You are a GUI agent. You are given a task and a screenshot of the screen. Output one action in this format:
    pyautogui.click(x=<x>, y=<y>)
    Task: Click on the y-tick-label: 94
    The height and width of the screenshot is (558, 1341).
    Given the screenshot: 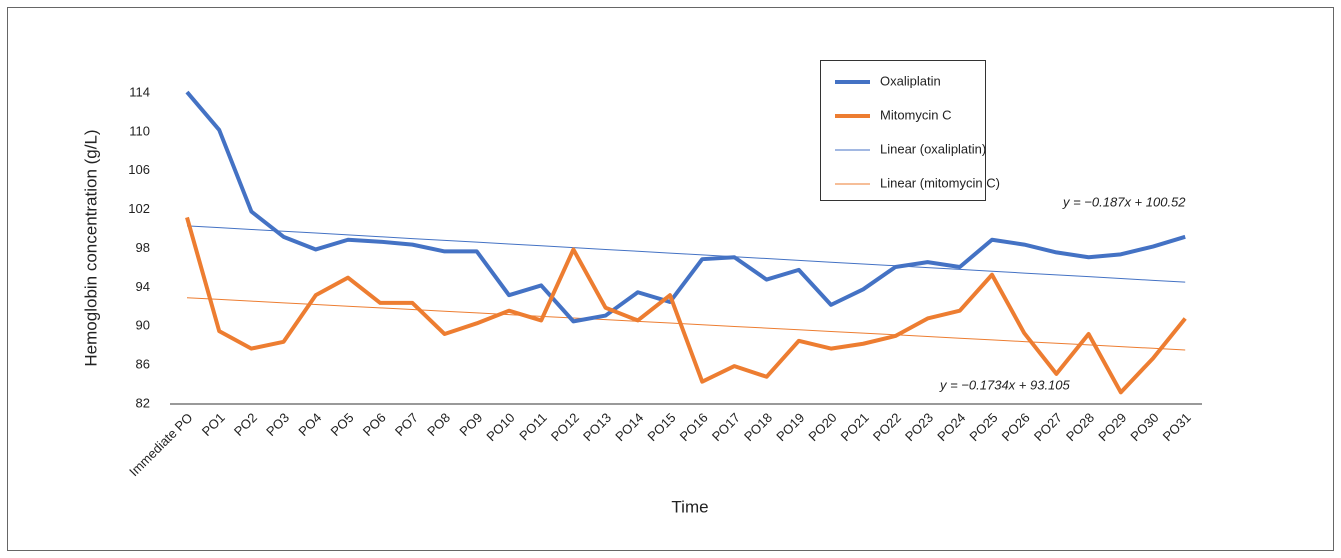 What is the action you would take?
    pyautogui.click(x=143, y=286)
    